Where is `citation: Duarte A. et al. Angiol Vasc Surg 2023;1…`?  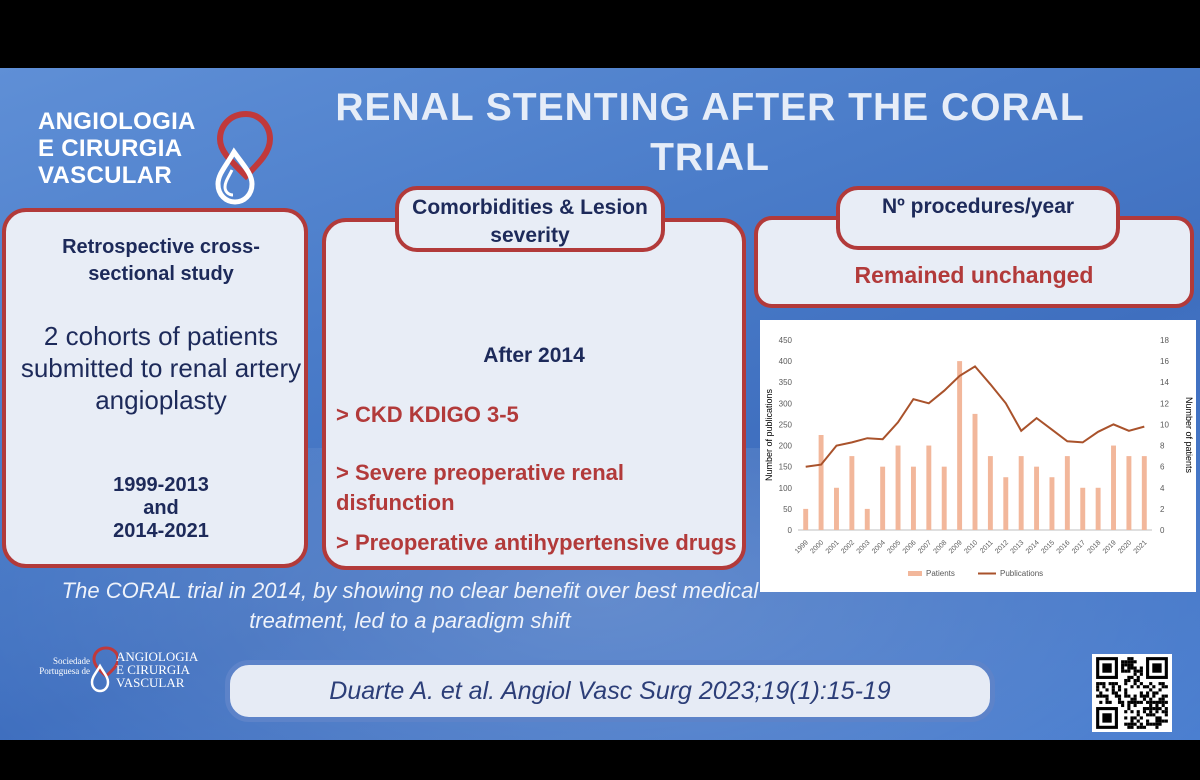
citation: Duarte A. et al. Angiol Vasc Surg 2023;1… is located at coordinates (610, 691).